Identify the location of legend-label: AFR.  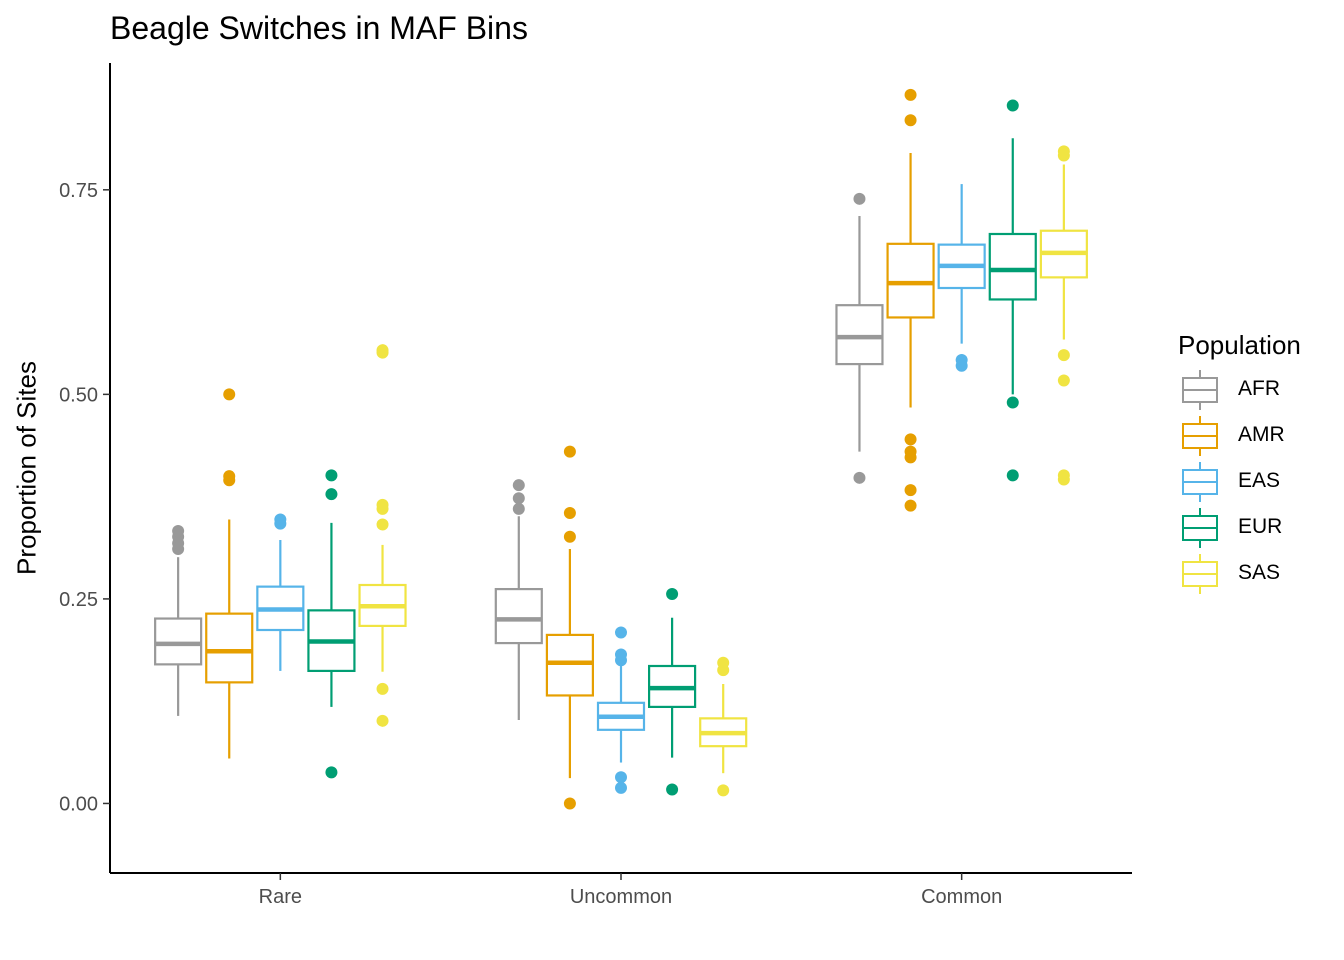
(1259, 388).